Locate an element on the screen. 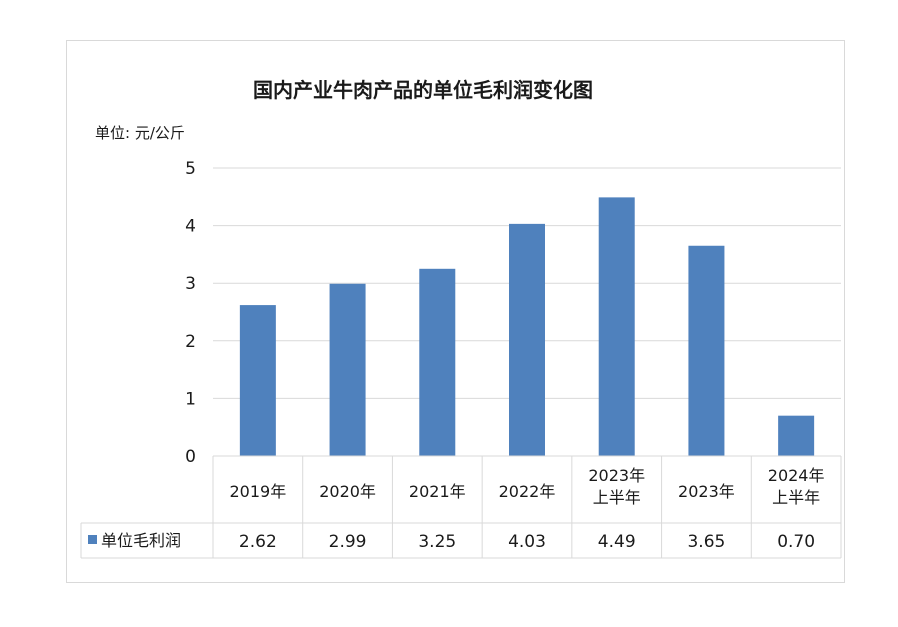 The width and height of the screenshot is (898, 627). category-label: 2022年 is located at coordinates (527, 491).